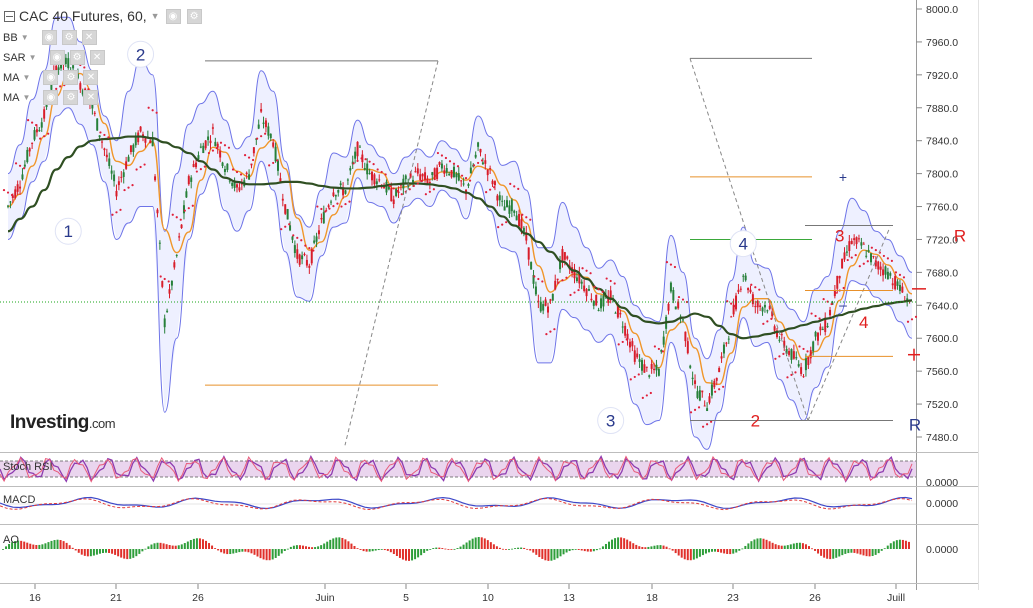 The image size is (1033, 608). I want to click on indicator-ma-1: MA ▼ ◉ ⚙ ✕, so click(51, 77).